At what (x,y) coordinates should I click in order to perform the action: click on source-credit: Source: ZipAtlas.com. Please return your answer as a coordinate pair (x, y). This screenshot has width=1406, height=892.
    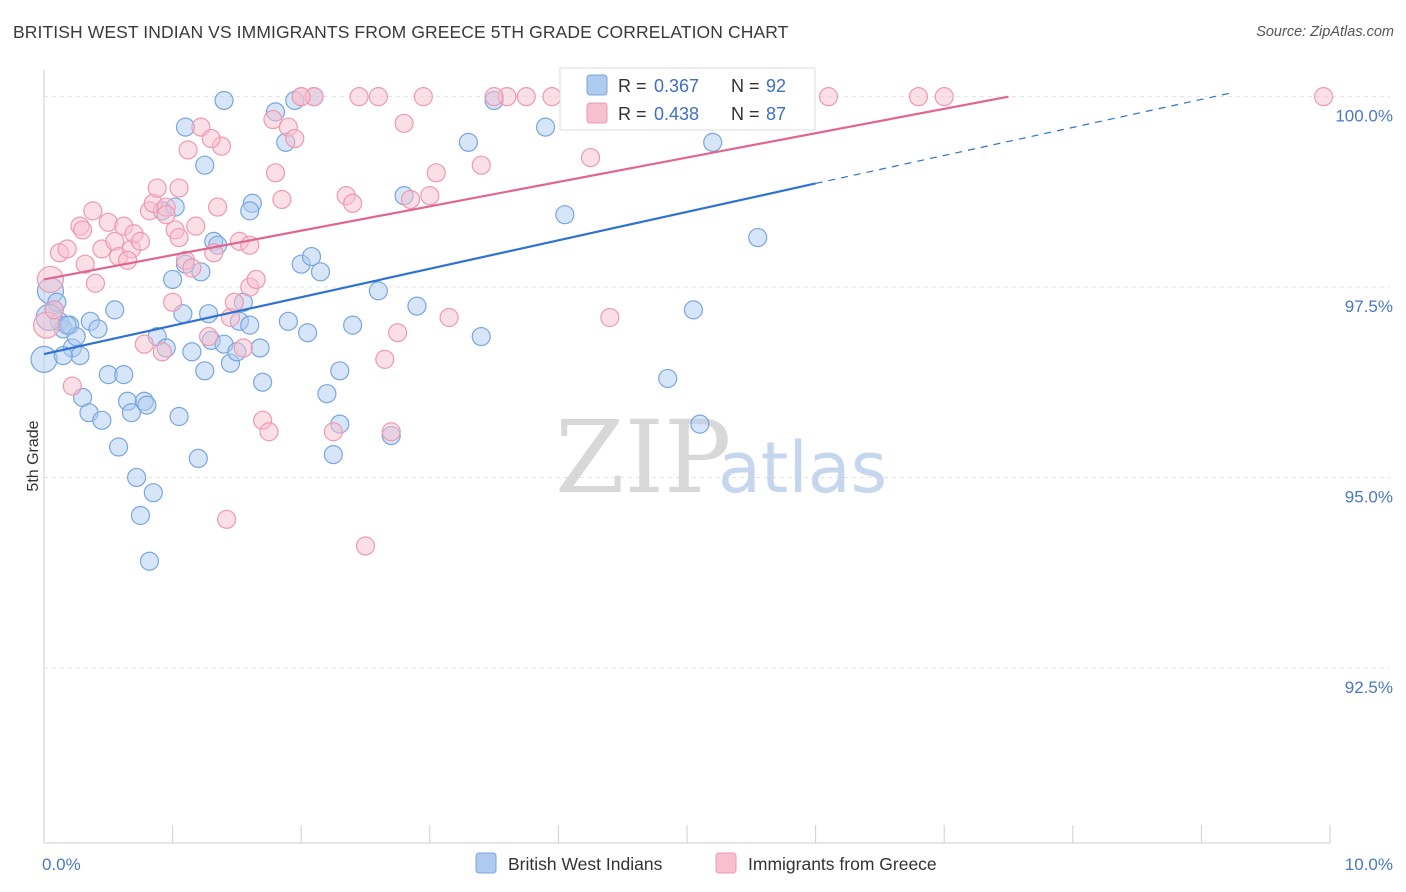
    Looking at the image, I should click on (1325, 32).